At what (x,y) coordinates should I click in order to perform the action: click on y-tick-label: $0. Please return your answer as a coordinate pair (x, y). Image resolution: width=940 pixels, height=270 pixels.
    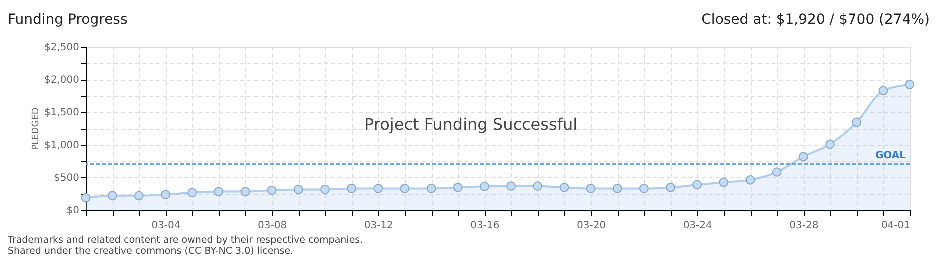
    Looking at the image, I should click on (73, 211).